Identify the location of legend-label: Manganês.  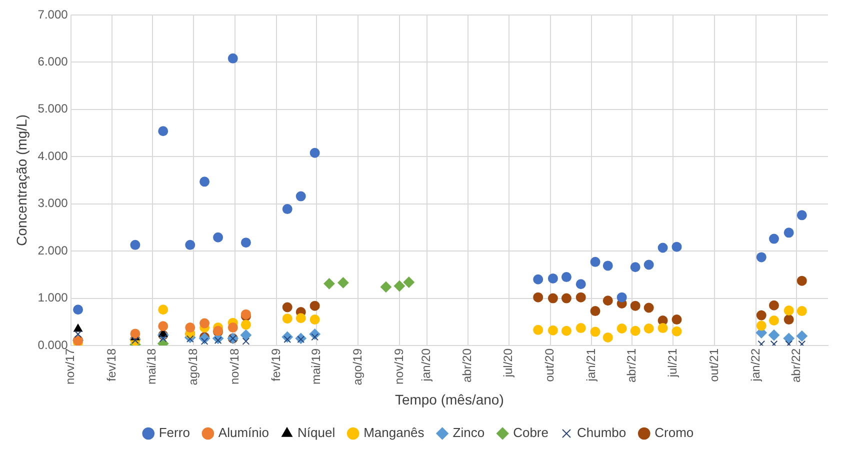
(394, 432).